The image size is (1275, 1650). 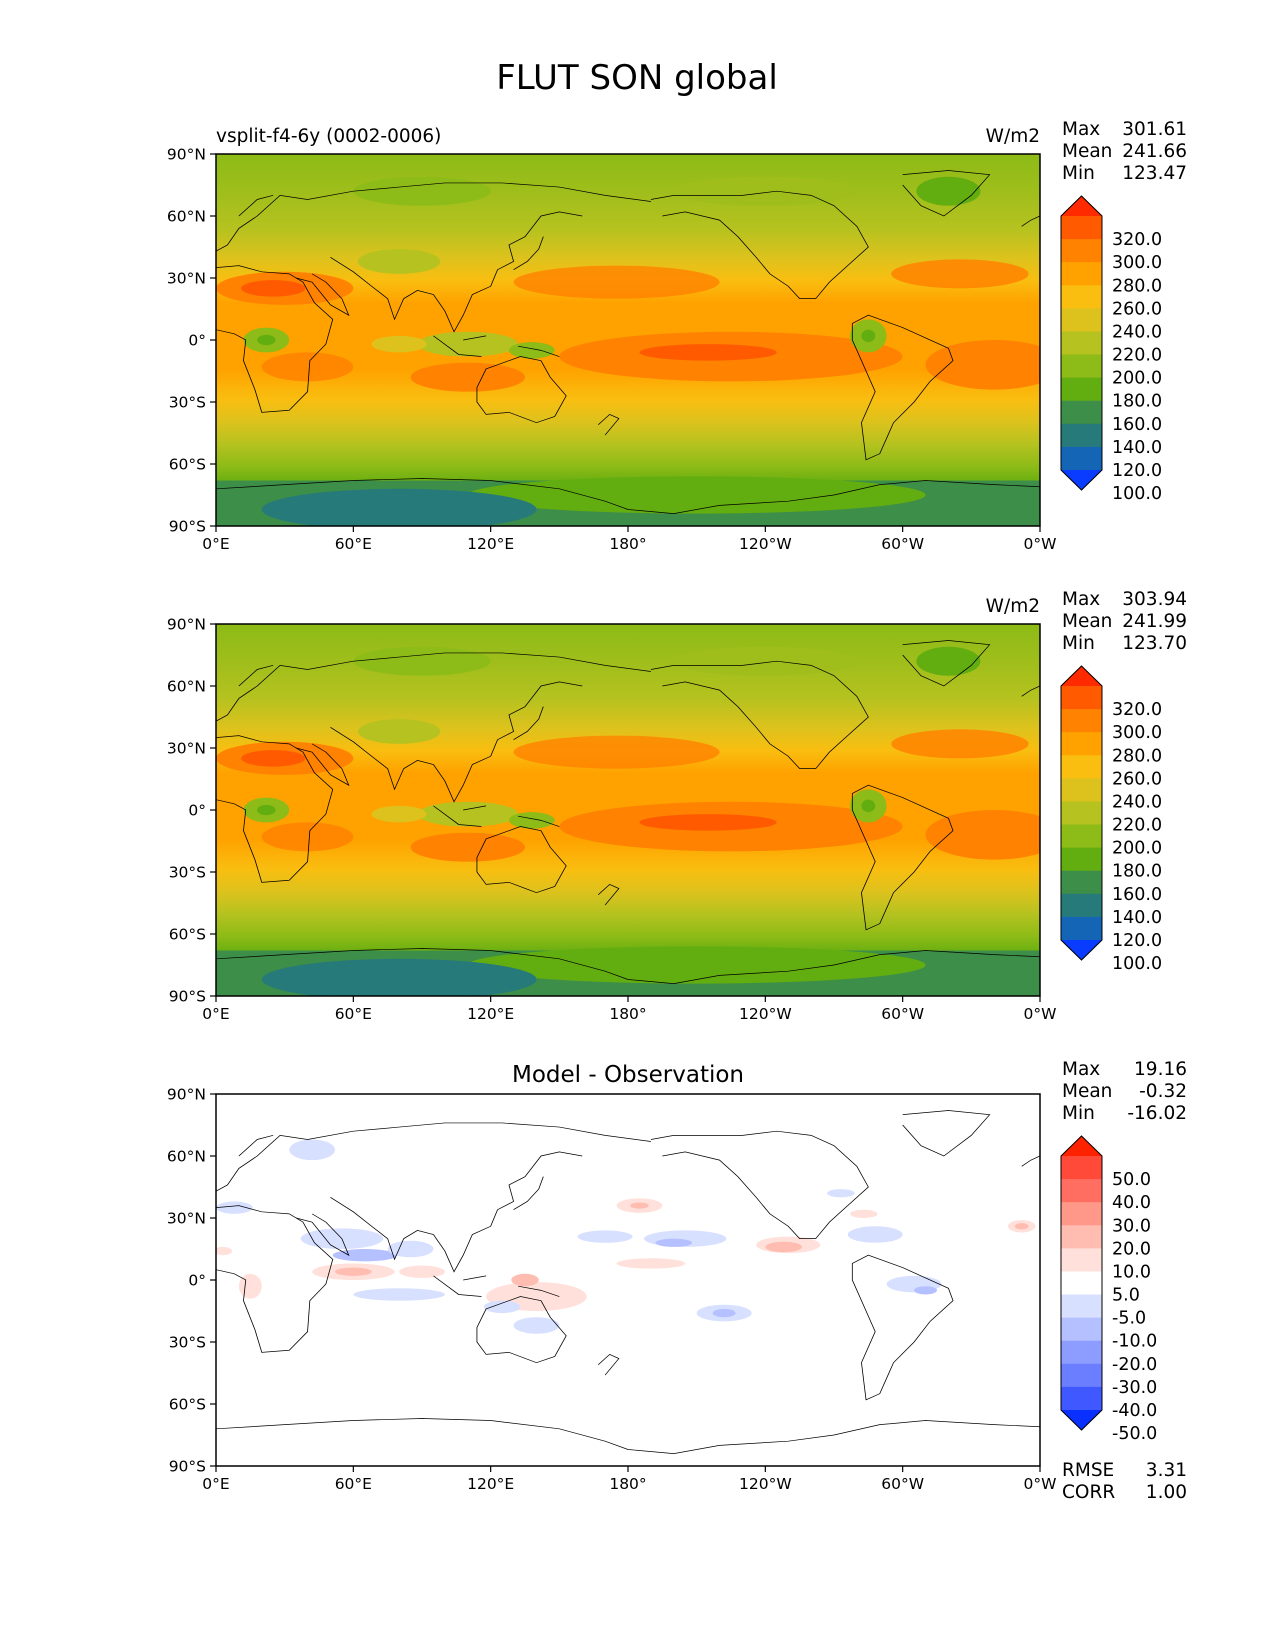 What do you see at coordinates (186, 1219) in the screenshot?
I see `lat-tick-label: 30°N` at bounding box center [186, 1219].